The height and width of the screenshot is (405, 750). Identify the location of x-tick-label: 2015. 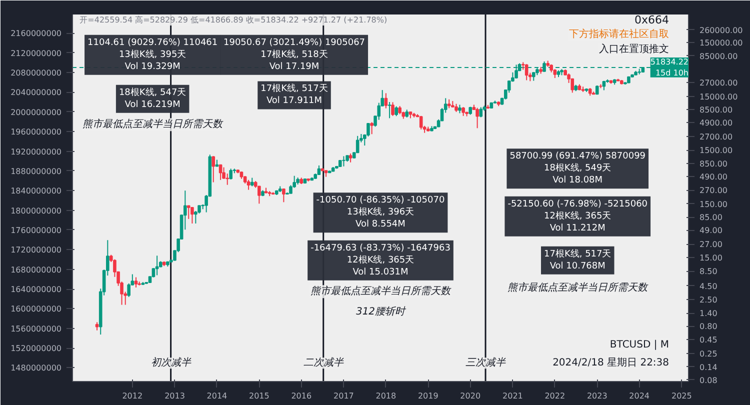
(259, 396).